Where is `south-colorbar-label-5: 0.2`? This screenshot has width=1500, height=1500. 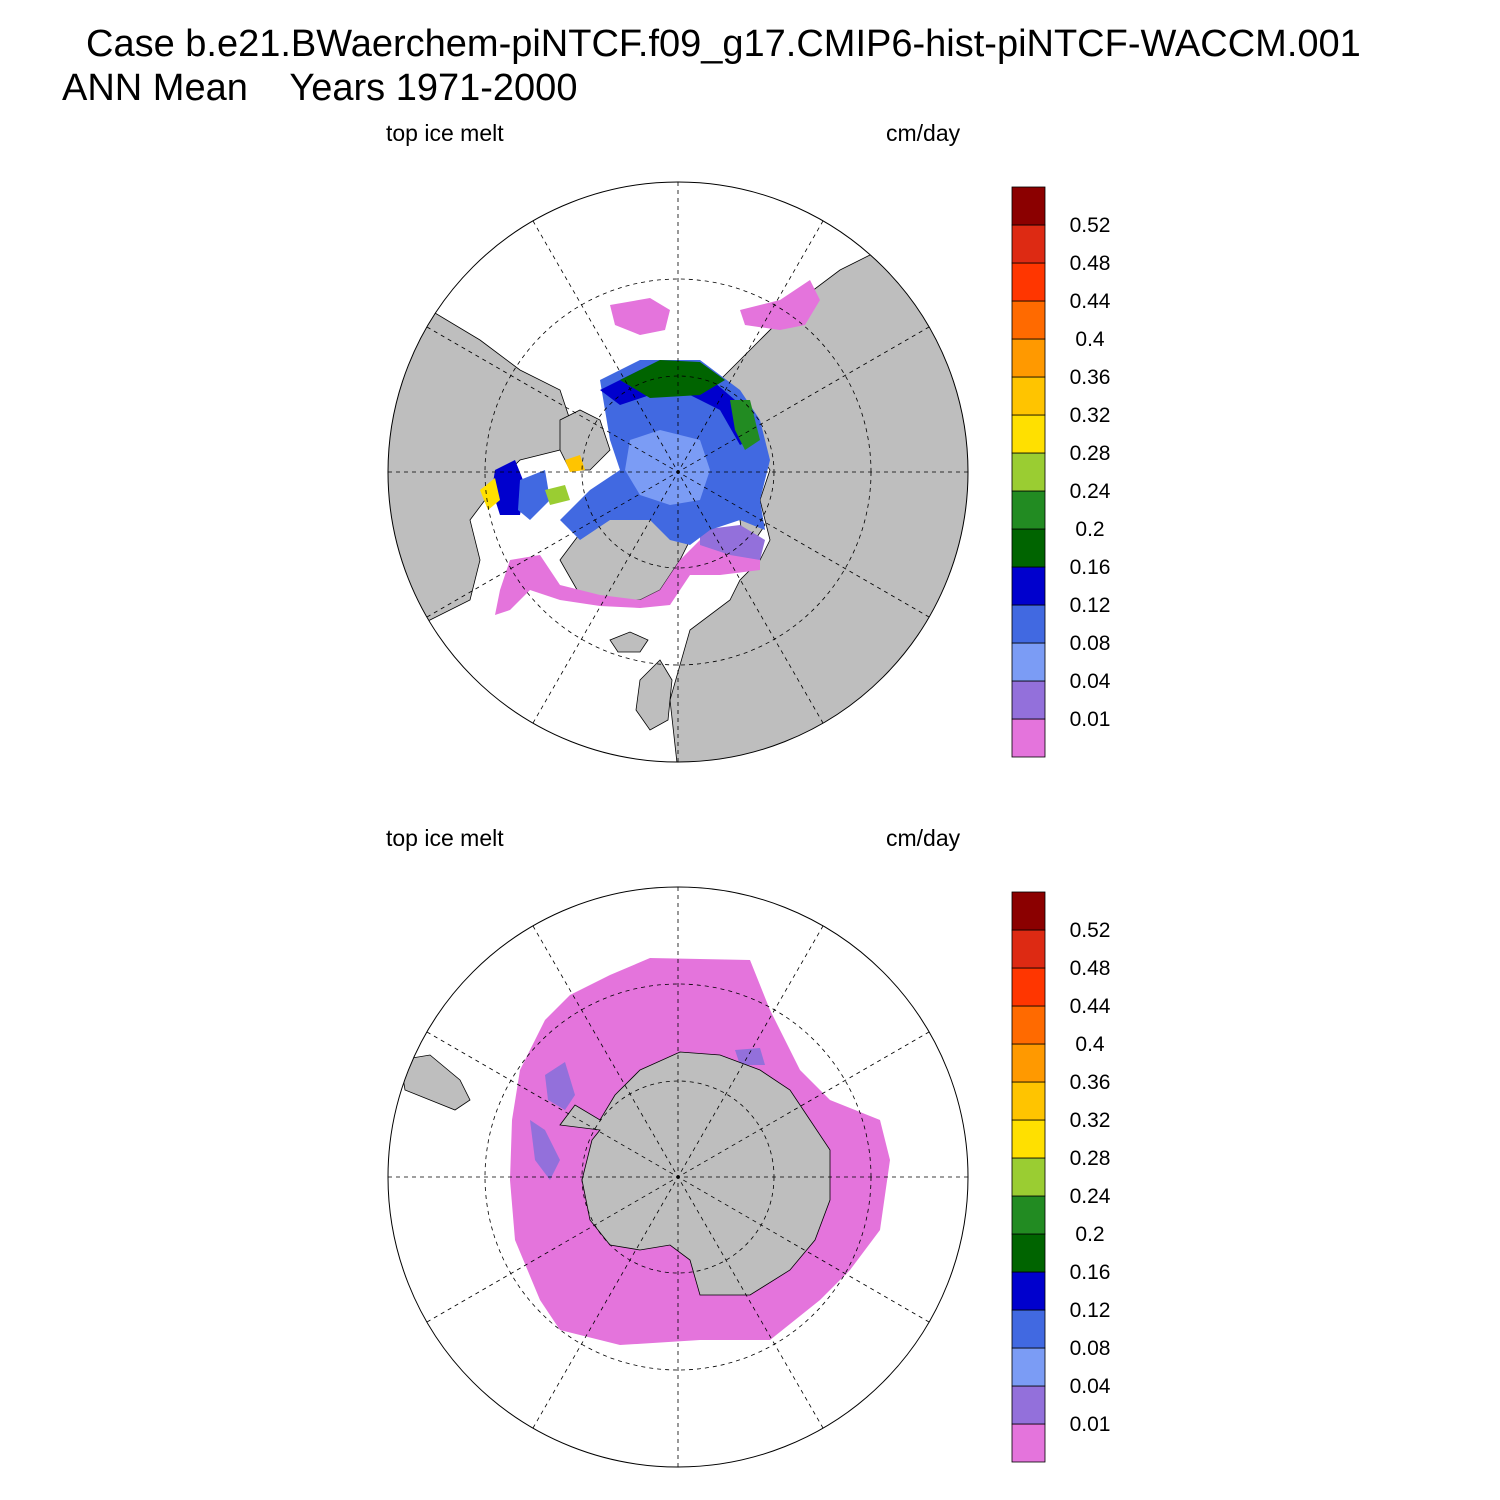 south-colorbar-label-5: 0.2 is located at coordinates (1089, 1234).